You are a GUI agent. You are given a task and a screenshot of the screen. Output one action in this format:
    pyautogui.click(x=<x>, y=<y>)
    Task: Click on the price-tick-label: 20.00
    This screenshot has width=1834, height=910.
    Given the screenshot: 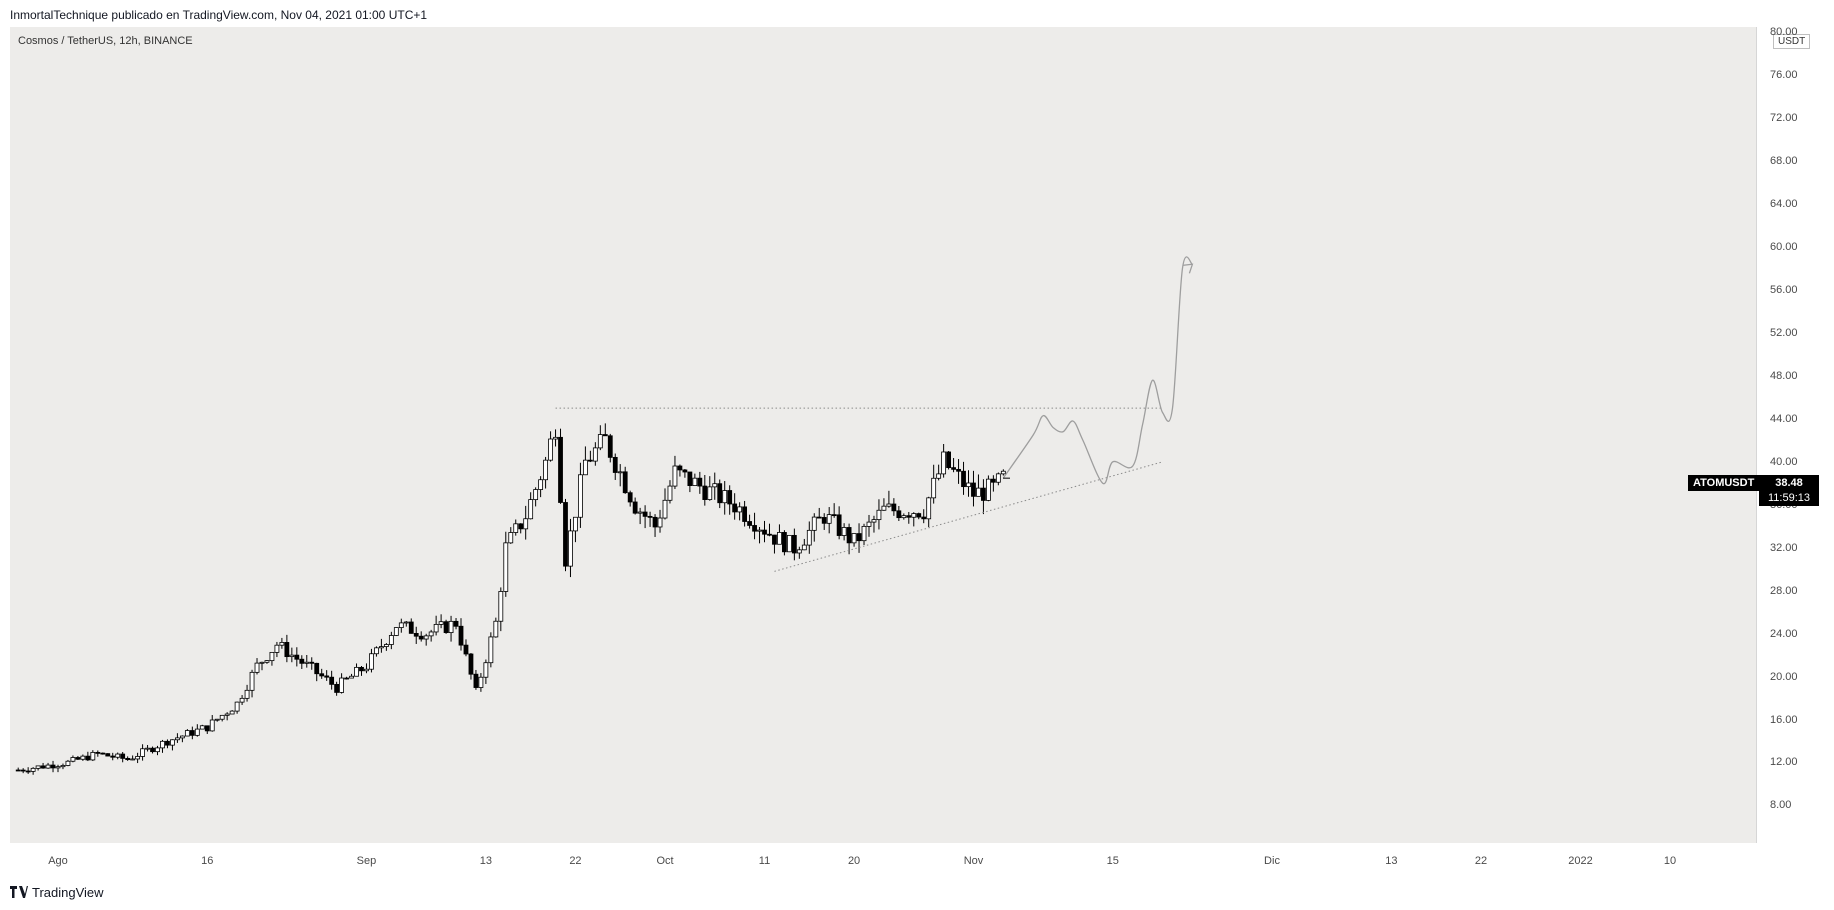 What is the action you would take?
    pyautogui.click(x=1784, y=676)
    